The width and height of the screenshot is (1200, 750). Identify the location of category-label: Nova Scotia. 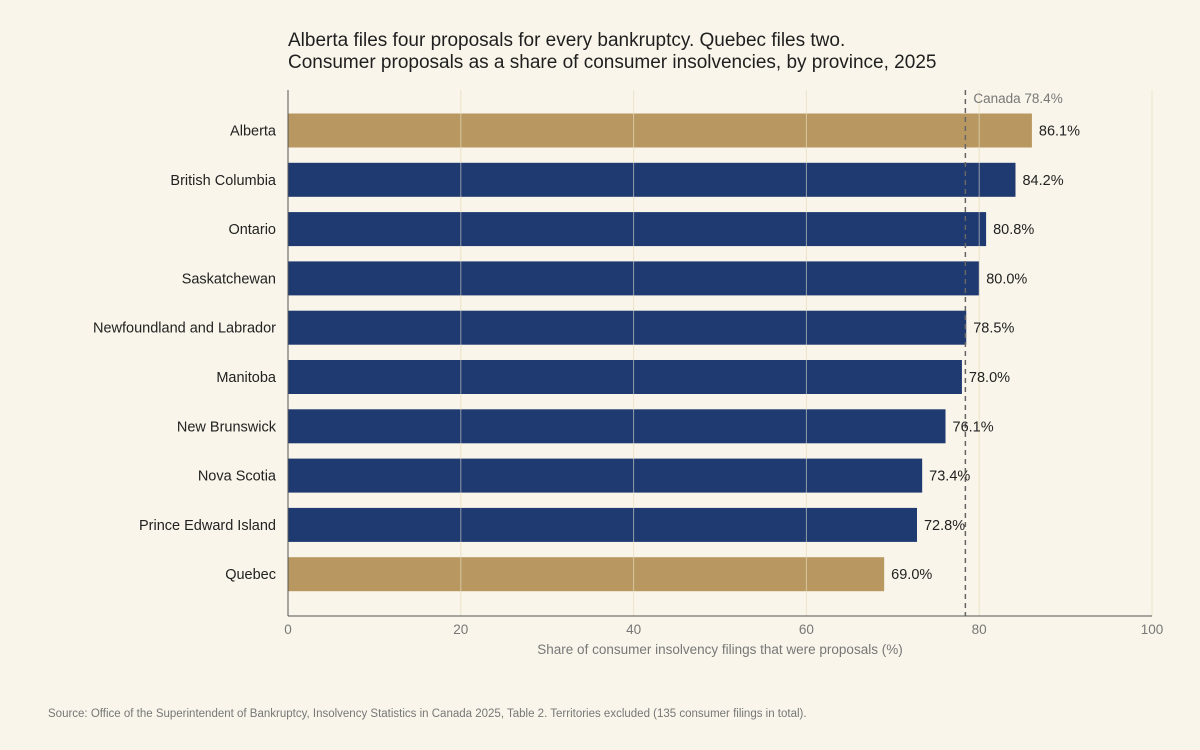
(237, 477).